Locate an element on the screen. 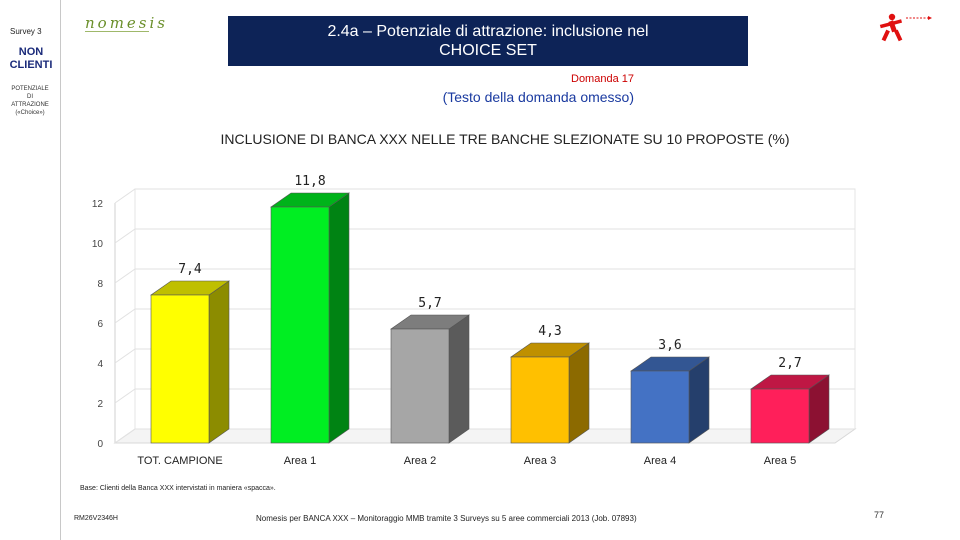 The width and height of the screenshot is (960, 540). y-tick-label: 10 is located at coordinates (98, 244).